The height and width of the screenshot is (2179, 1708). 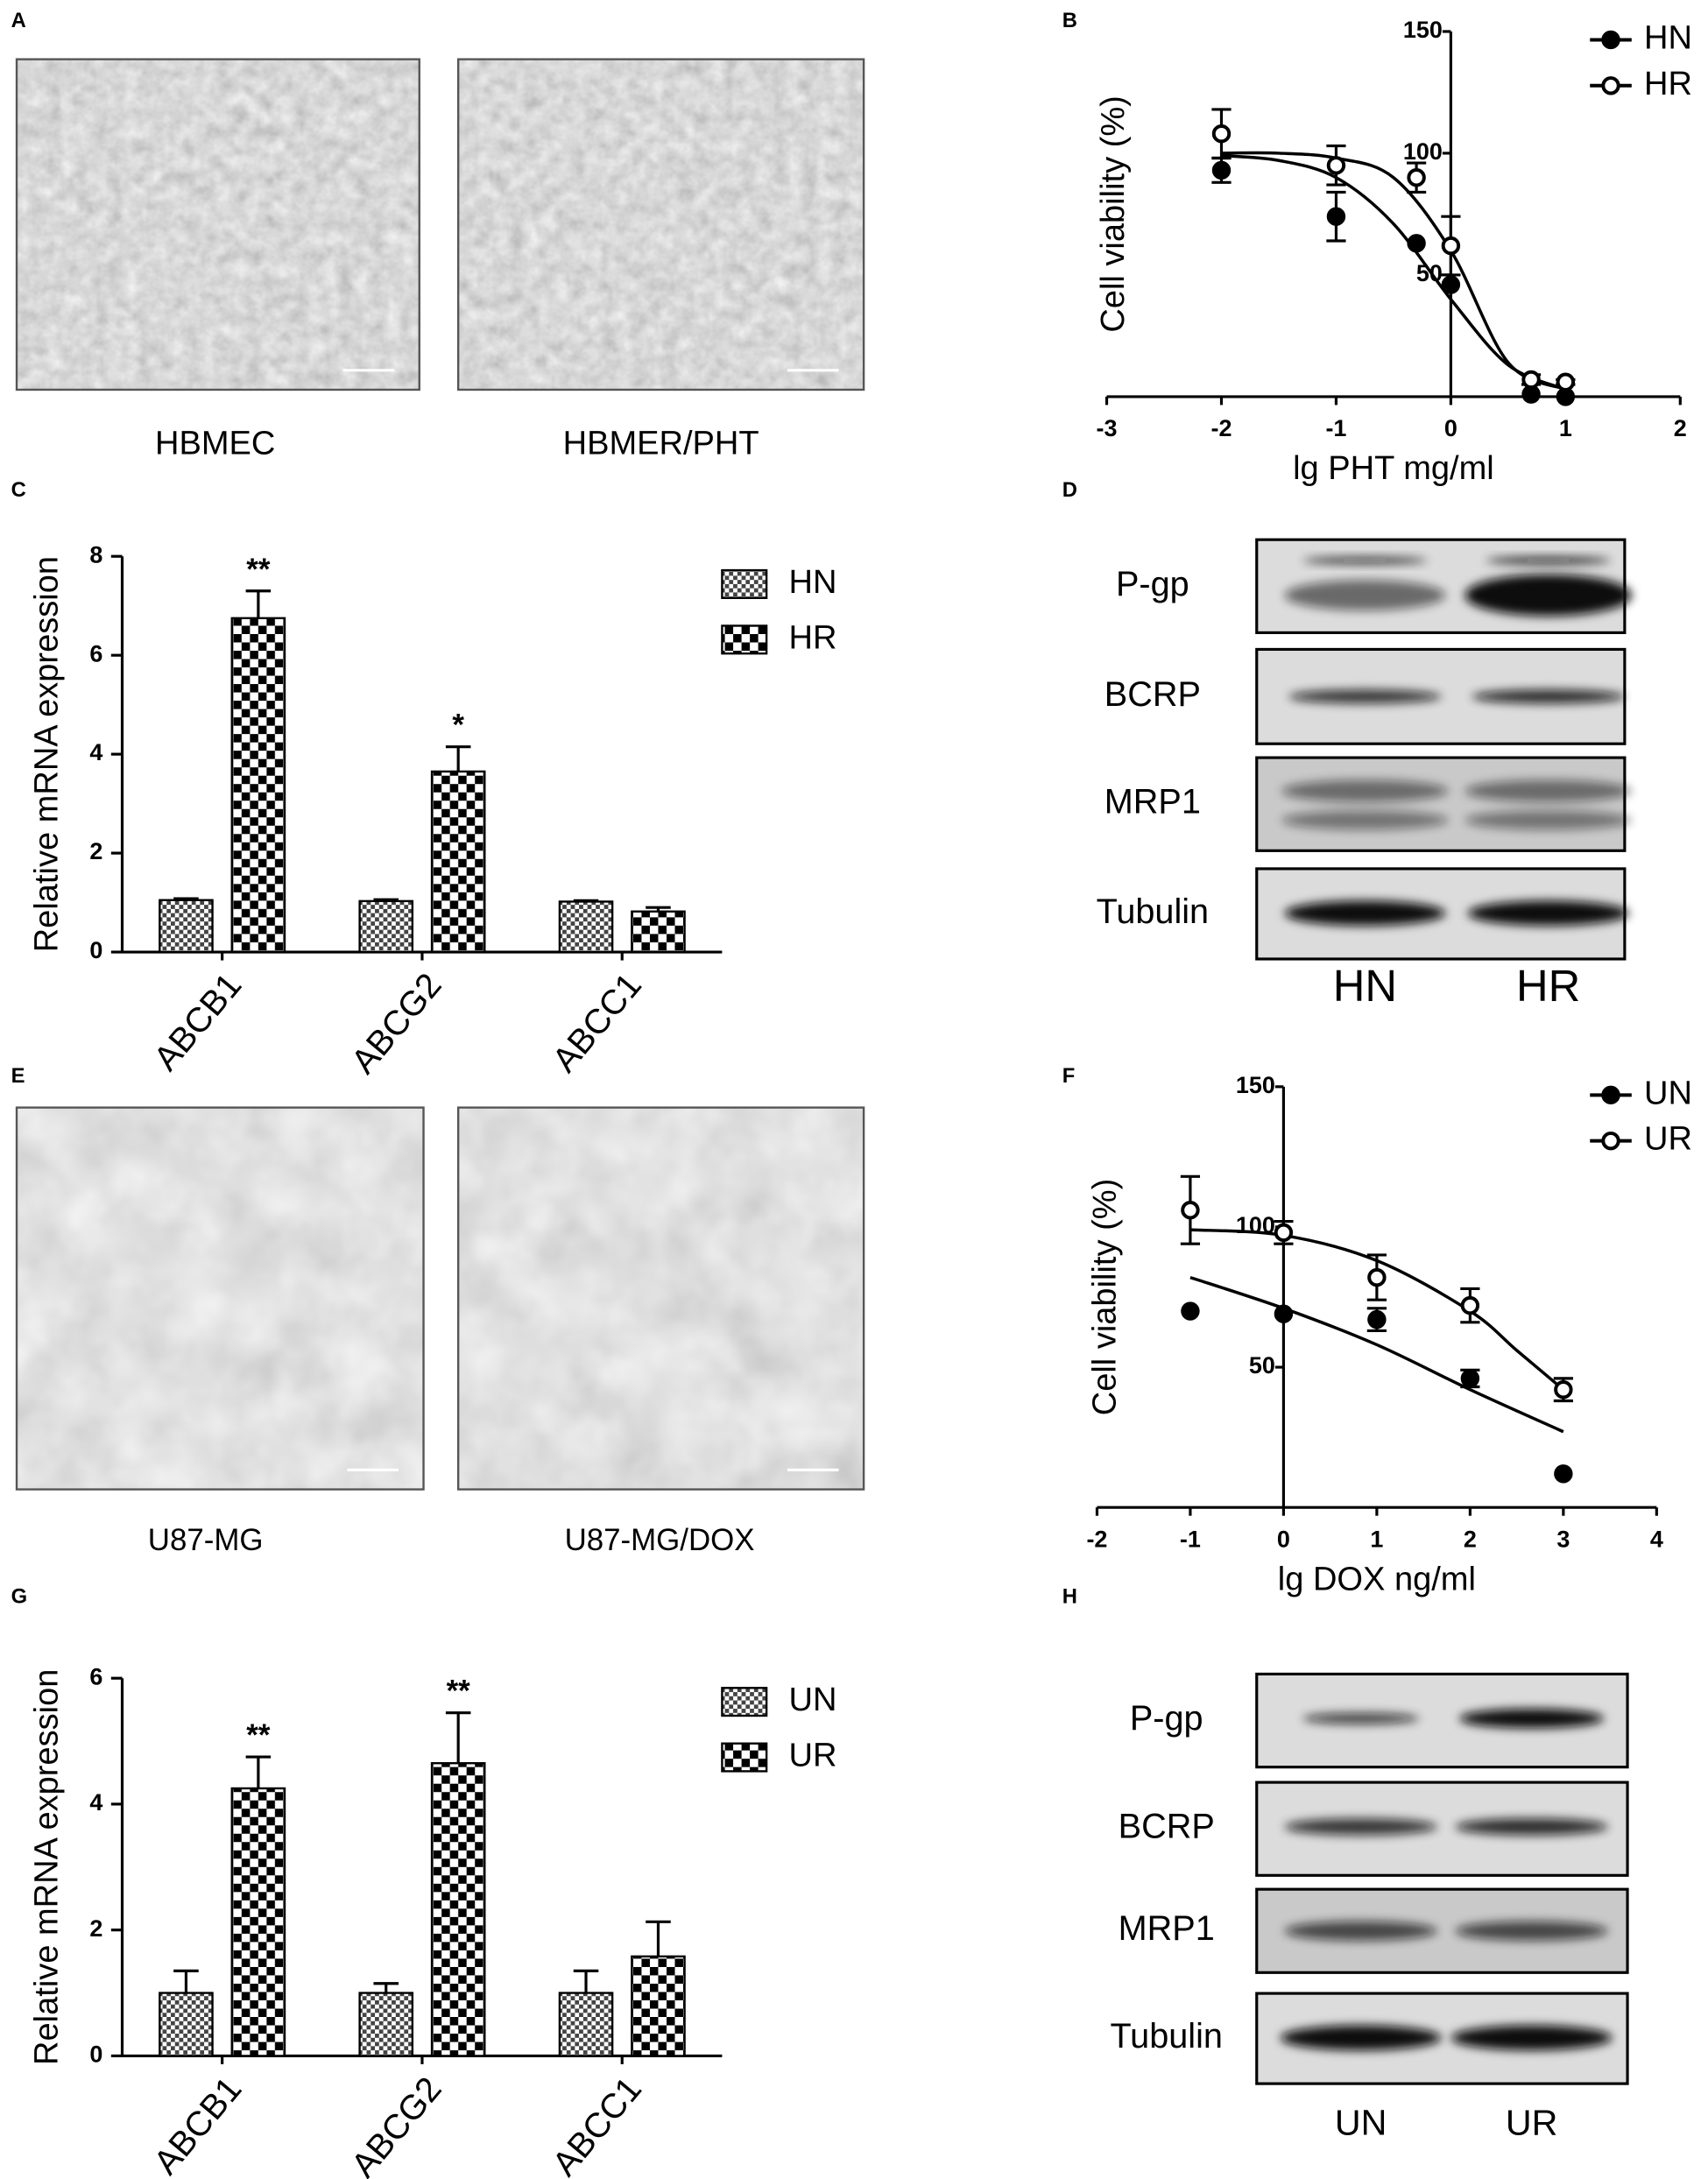 What do you see at coordinates (1069, 1597) in the screenshot?
I see `panel-label: H` at bounding box center [1069, 1597].